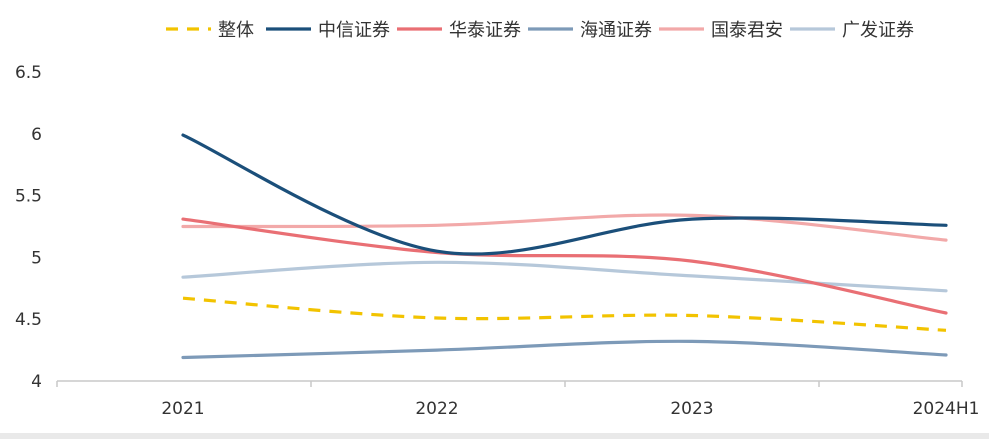 This screenshot has height=443, width=989. I want to click on y-tick-label: 5.5, so click(28, 197).